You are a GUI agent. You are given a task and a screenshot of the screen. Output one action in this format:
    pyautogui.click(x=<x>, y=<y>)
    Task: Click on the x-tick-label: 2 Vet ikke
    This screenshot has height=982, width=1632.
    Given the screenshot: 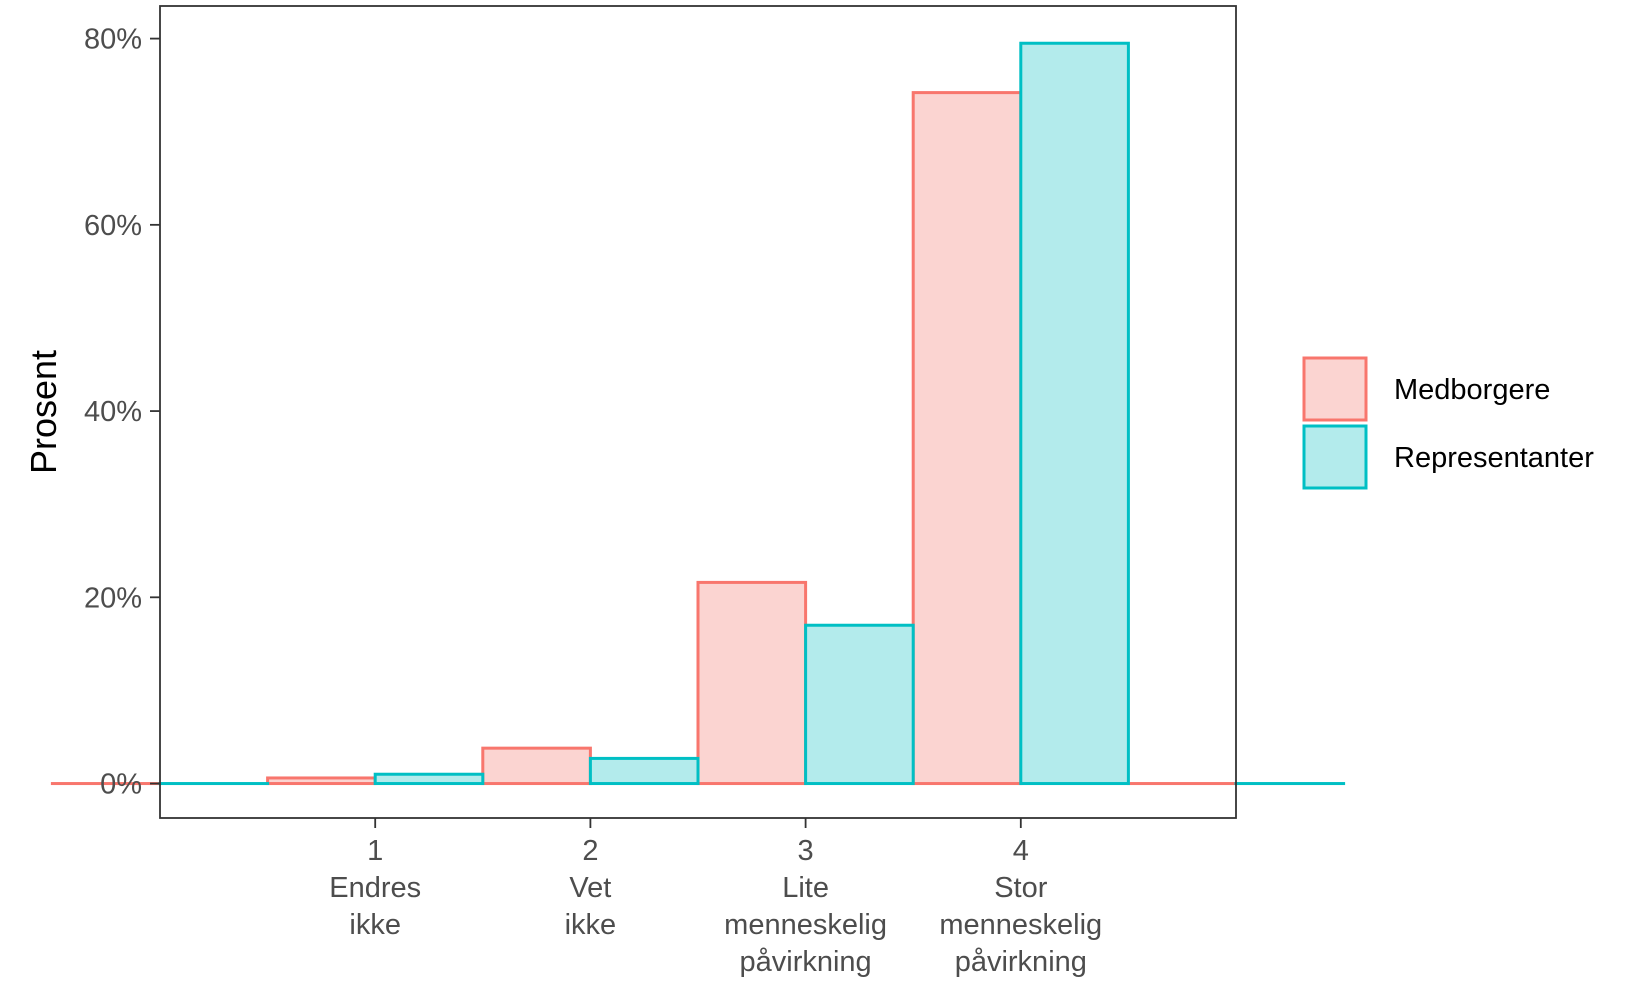 What is the action you would take?
    pyautogui.click(x=591, y=888)
    